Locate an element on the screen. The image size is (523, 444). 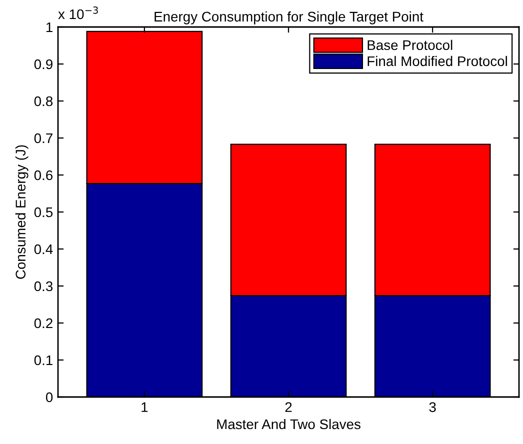
y-tick-label: 1 is located at coordinates (49, 27).